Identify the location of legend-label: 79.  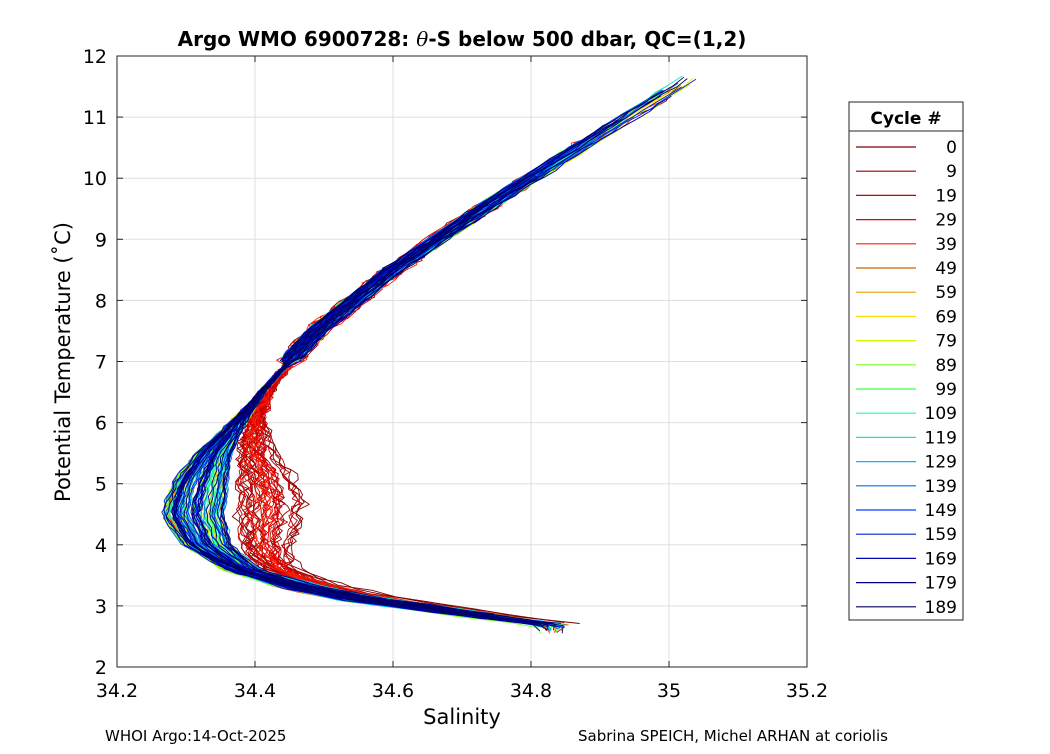
(946, 342).